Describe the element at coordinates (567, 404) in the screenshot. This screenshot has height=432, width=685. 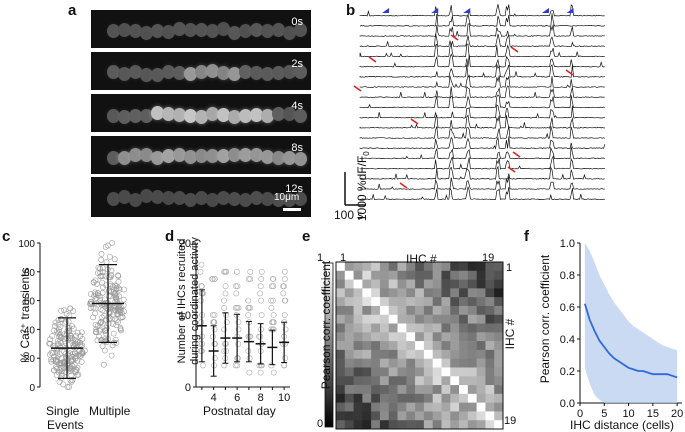
I see `y-tick-label: 0.0` at that location.